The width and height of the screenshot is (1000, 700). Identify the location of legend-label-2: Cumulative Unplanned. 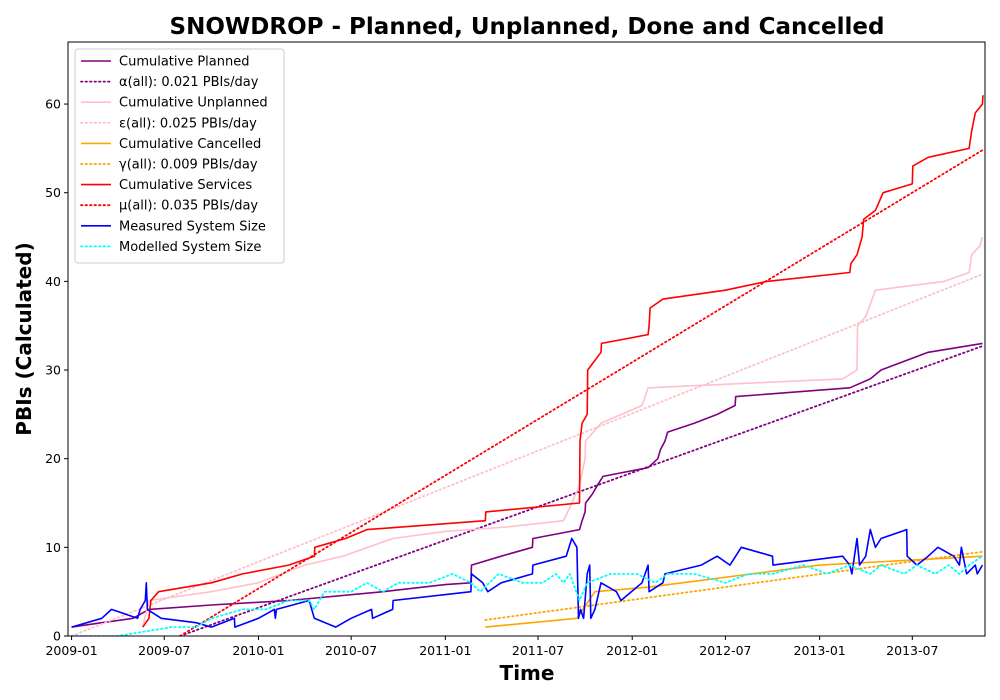
(193, 103).